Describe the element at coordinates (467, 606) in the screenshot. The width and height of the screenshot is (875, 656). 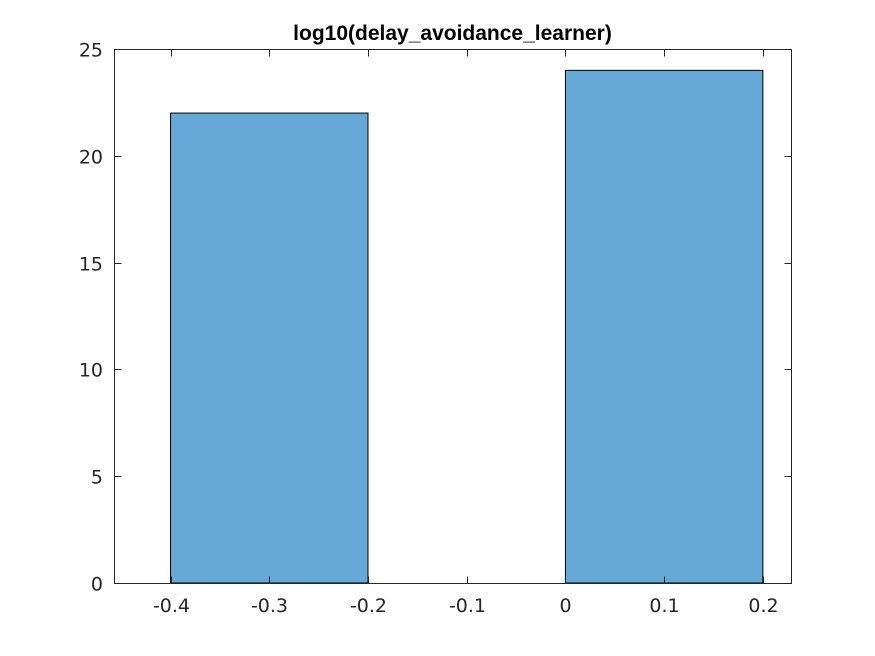
I see `x-tick-label: -0.1` at that location.